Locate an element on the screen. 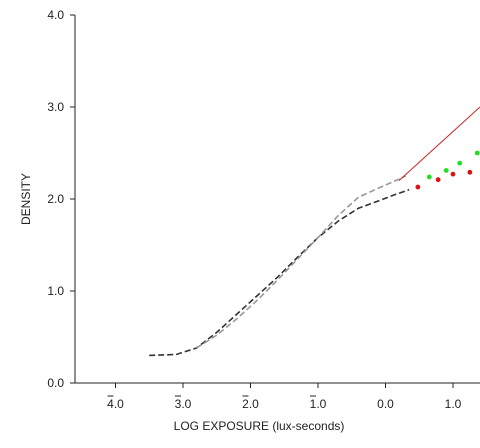 This screenshot has width=480, height=448. y-tick-label: 2.0 is located at coordinates (55, 199).